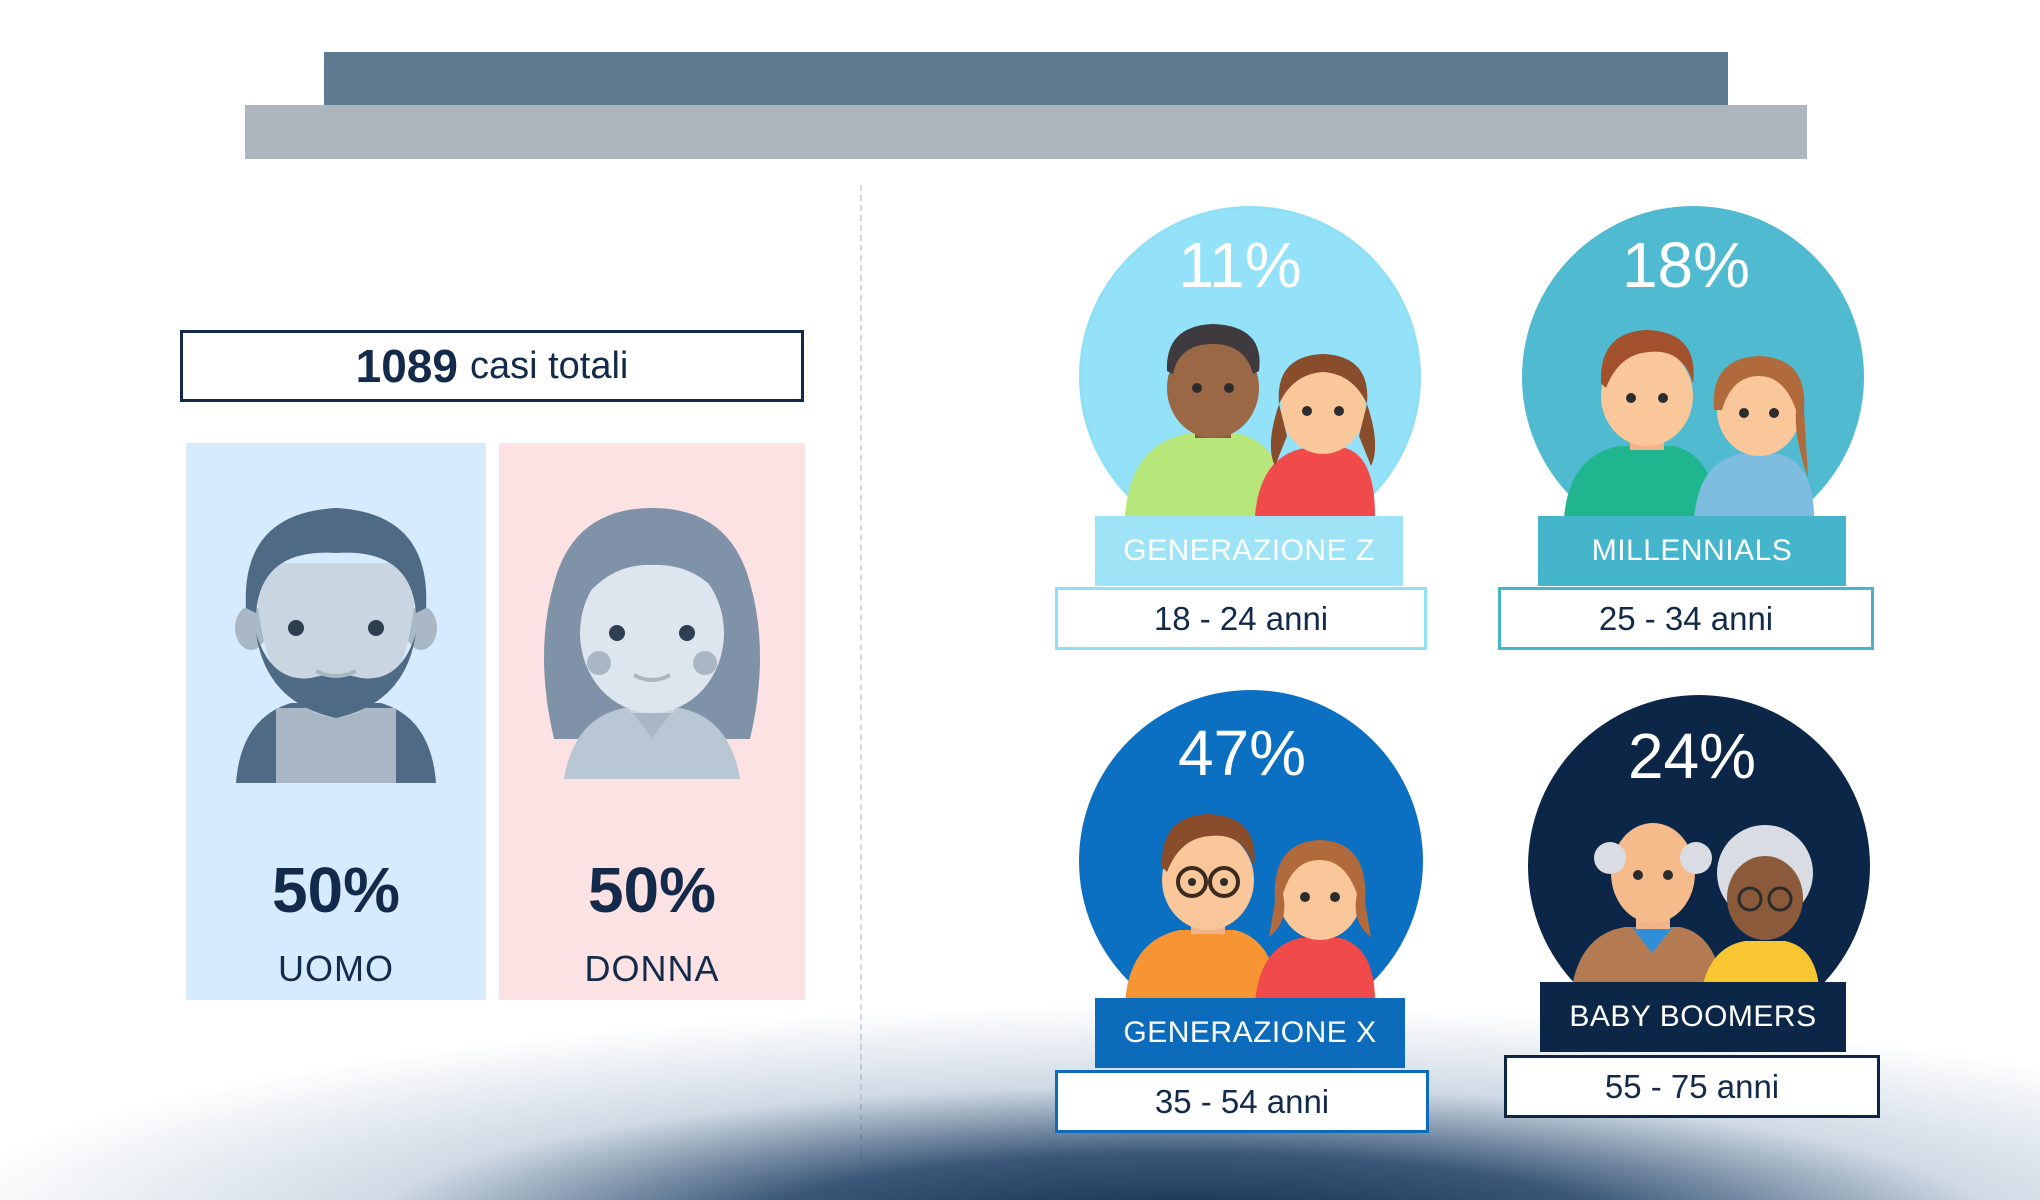  Describe the element at coordinates (1695, 913) in the screenshot. I see `baby-boomers-people-icon` at that location.